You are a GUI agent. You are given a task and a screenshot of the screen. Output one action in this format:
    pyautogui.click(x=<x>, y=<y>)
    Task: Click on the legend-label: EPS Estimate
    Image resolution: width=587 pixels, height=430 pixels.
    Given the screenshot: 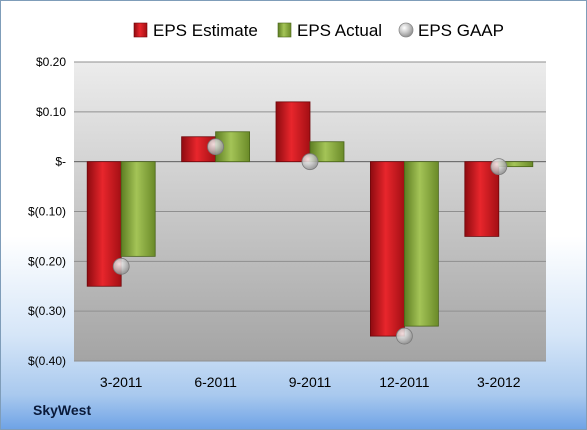 What is the action you would take?
    pyautogui.click(x=205, y=30)
    